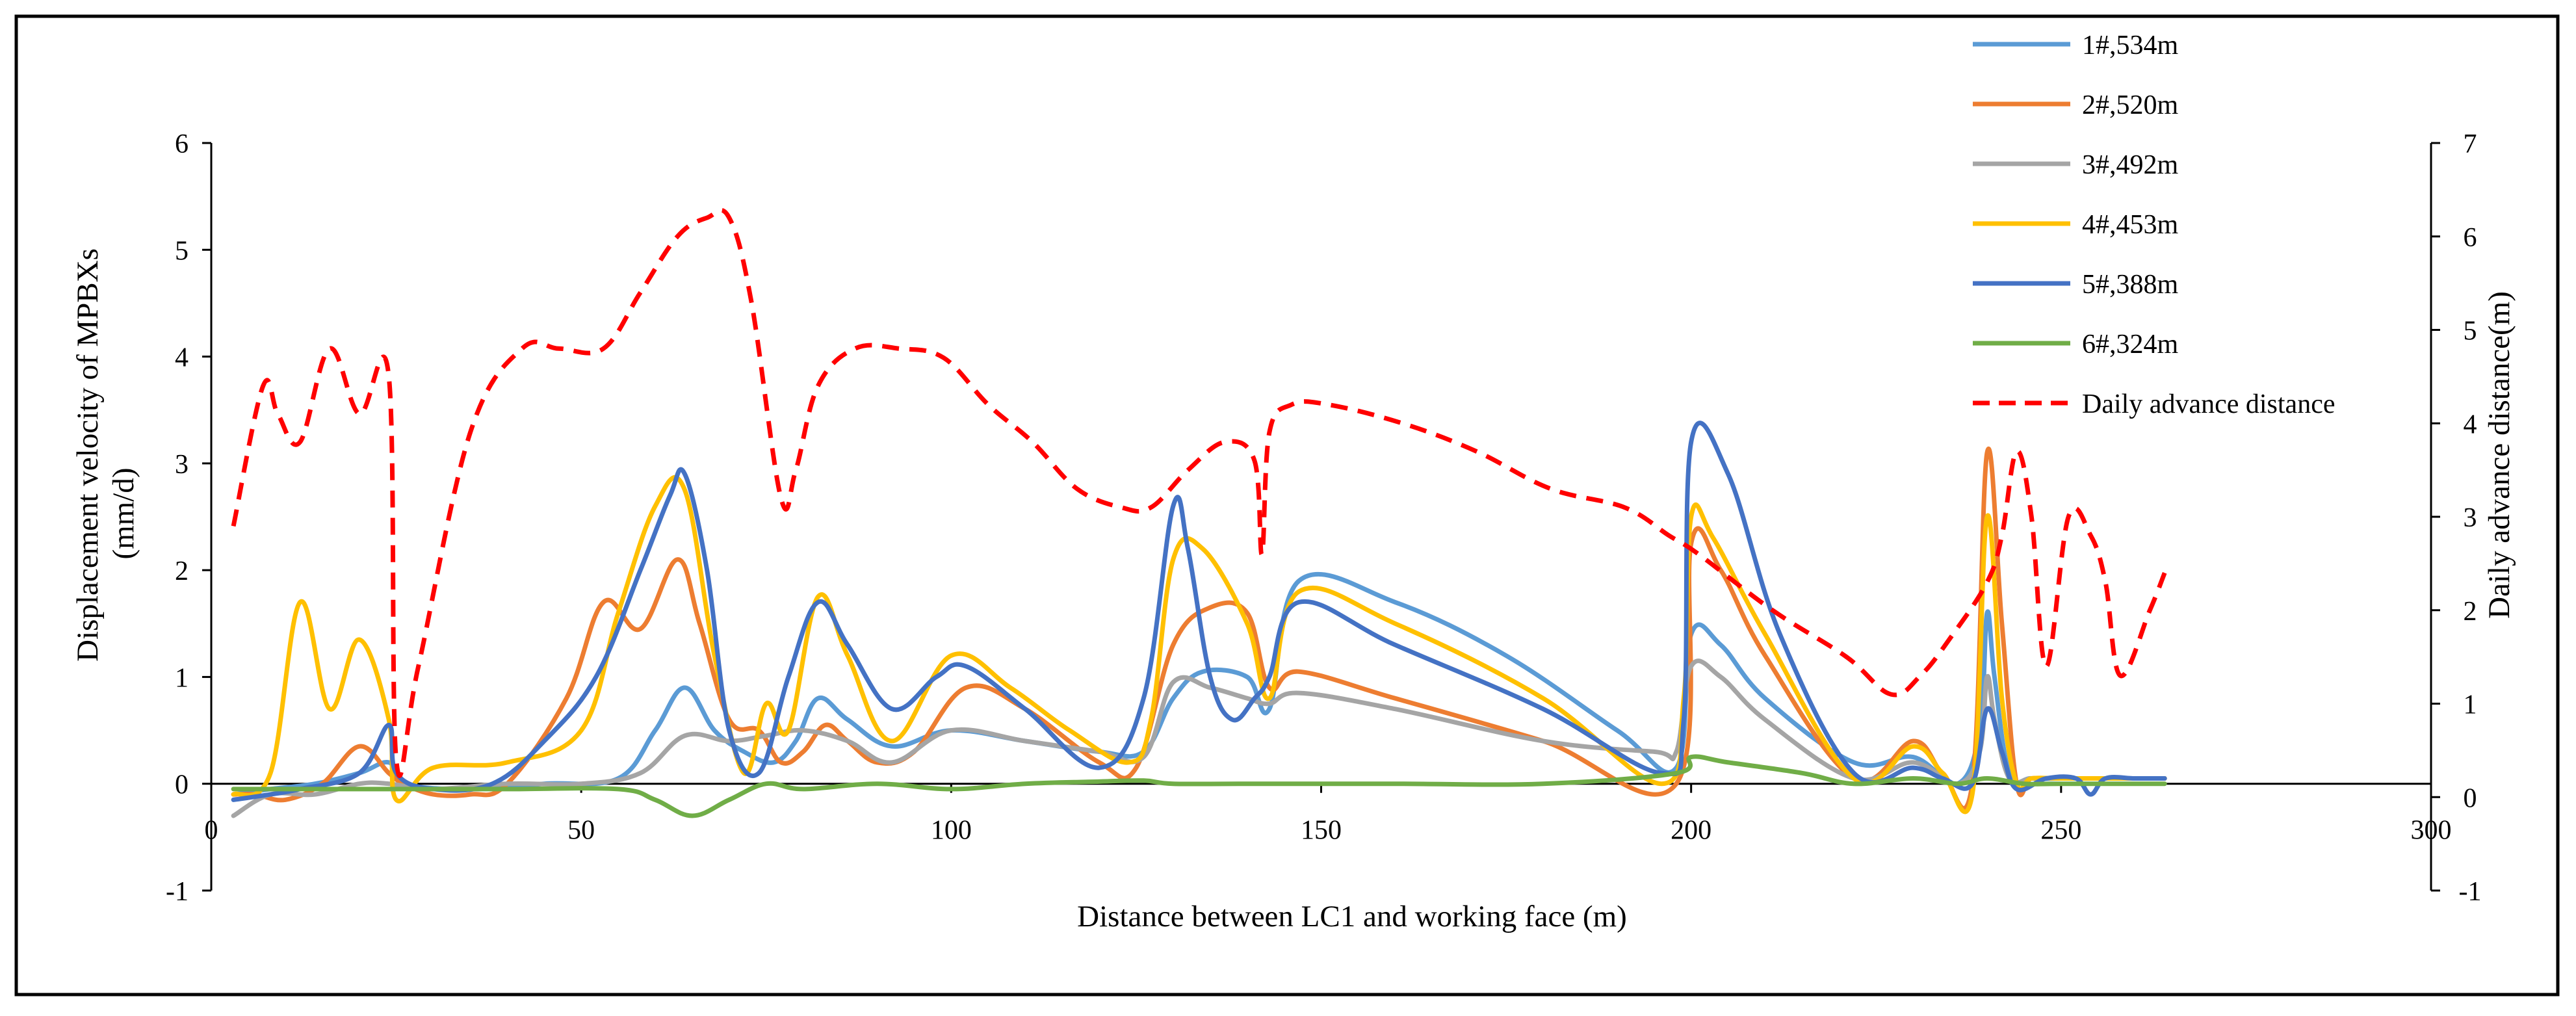  Describe the element at coordinates (2470, 798) in the screenshot. I see `y-right-tick-label: 0` at that location.